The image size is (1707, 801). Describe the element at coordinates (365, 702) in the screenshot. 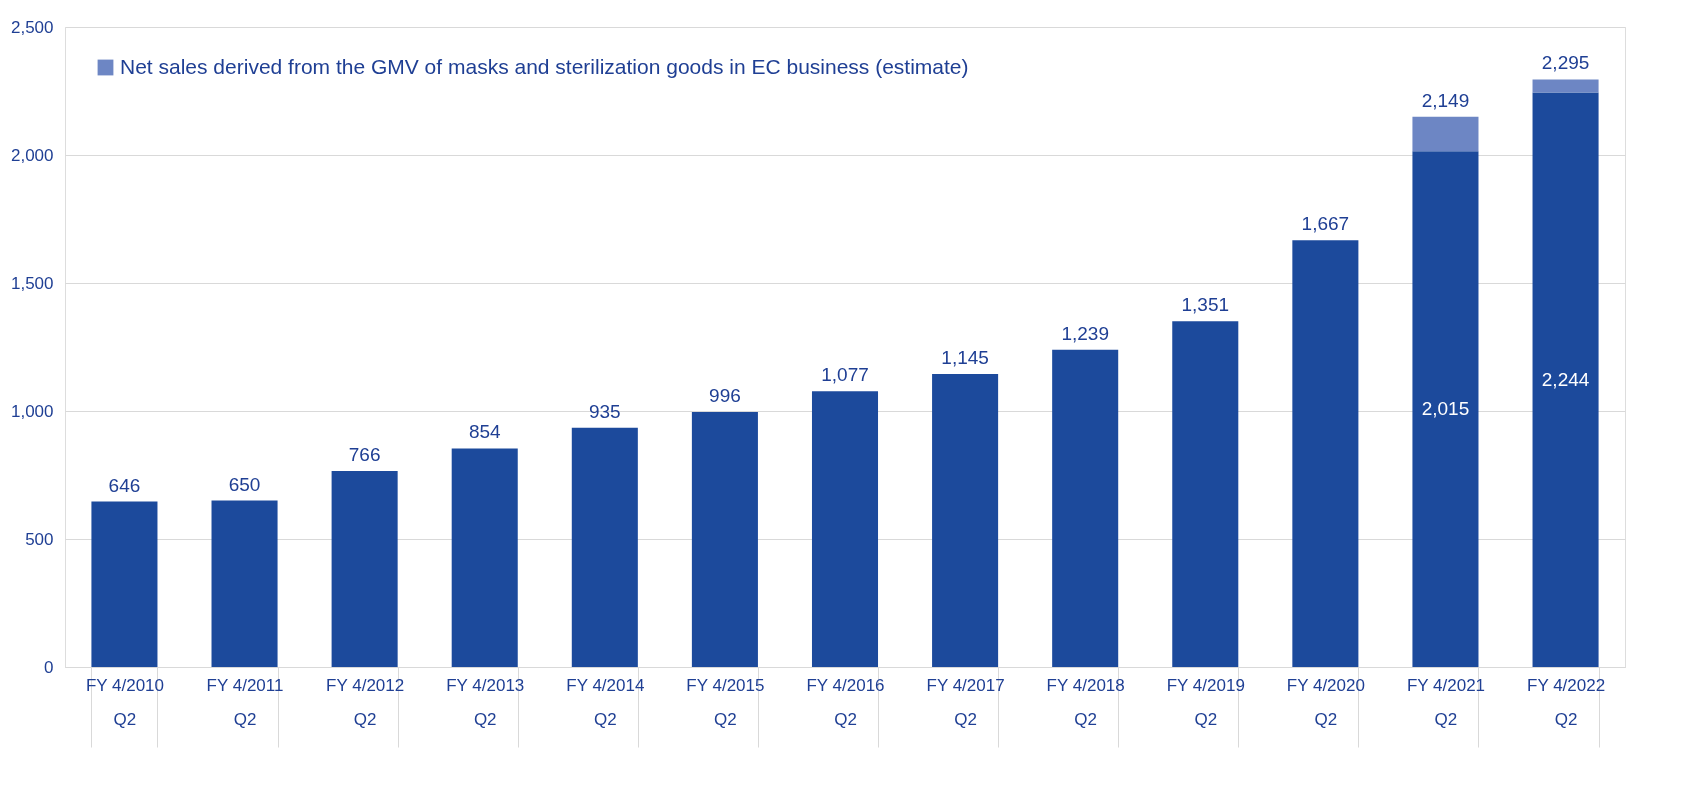

I see `x-tick-label: FY 4/2012 Q2` at that location.